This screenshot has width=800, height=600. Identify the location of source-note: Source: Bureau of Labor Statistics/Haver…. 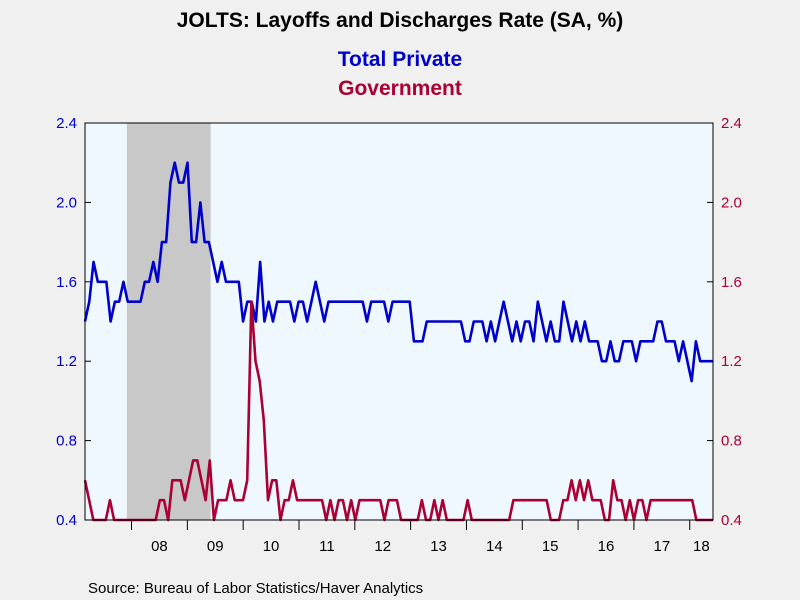
(255, 588).